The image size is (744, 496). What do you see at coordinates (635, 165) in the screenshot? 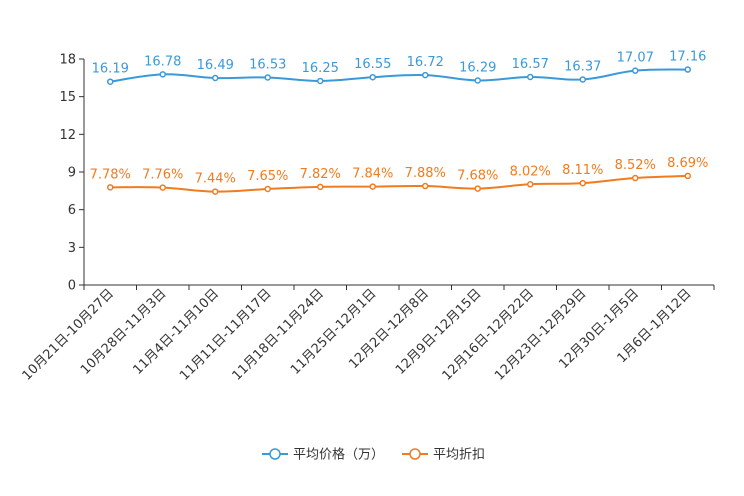
I see `data-label: 8.52%` at bounding box center [635, 165].